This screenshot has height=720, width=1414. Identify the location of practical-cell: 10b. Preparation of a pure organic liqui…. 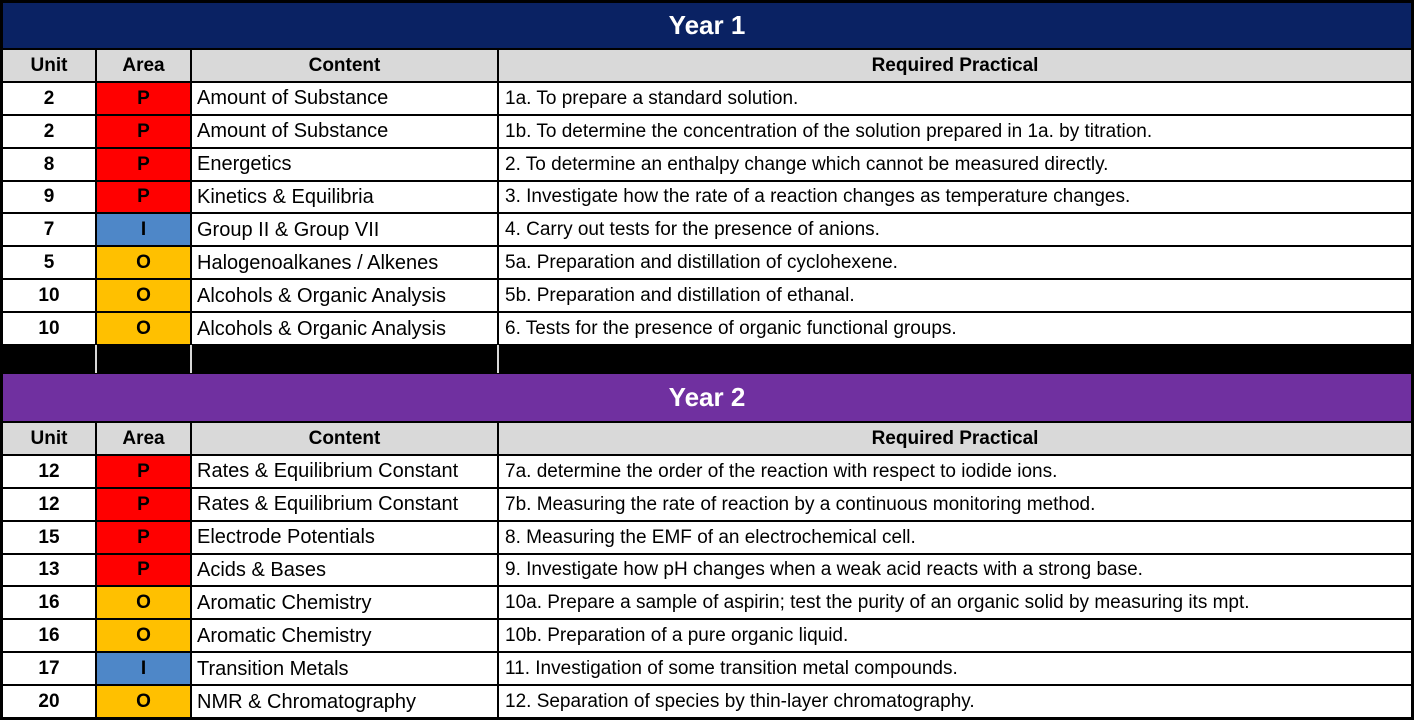
(955, 636).